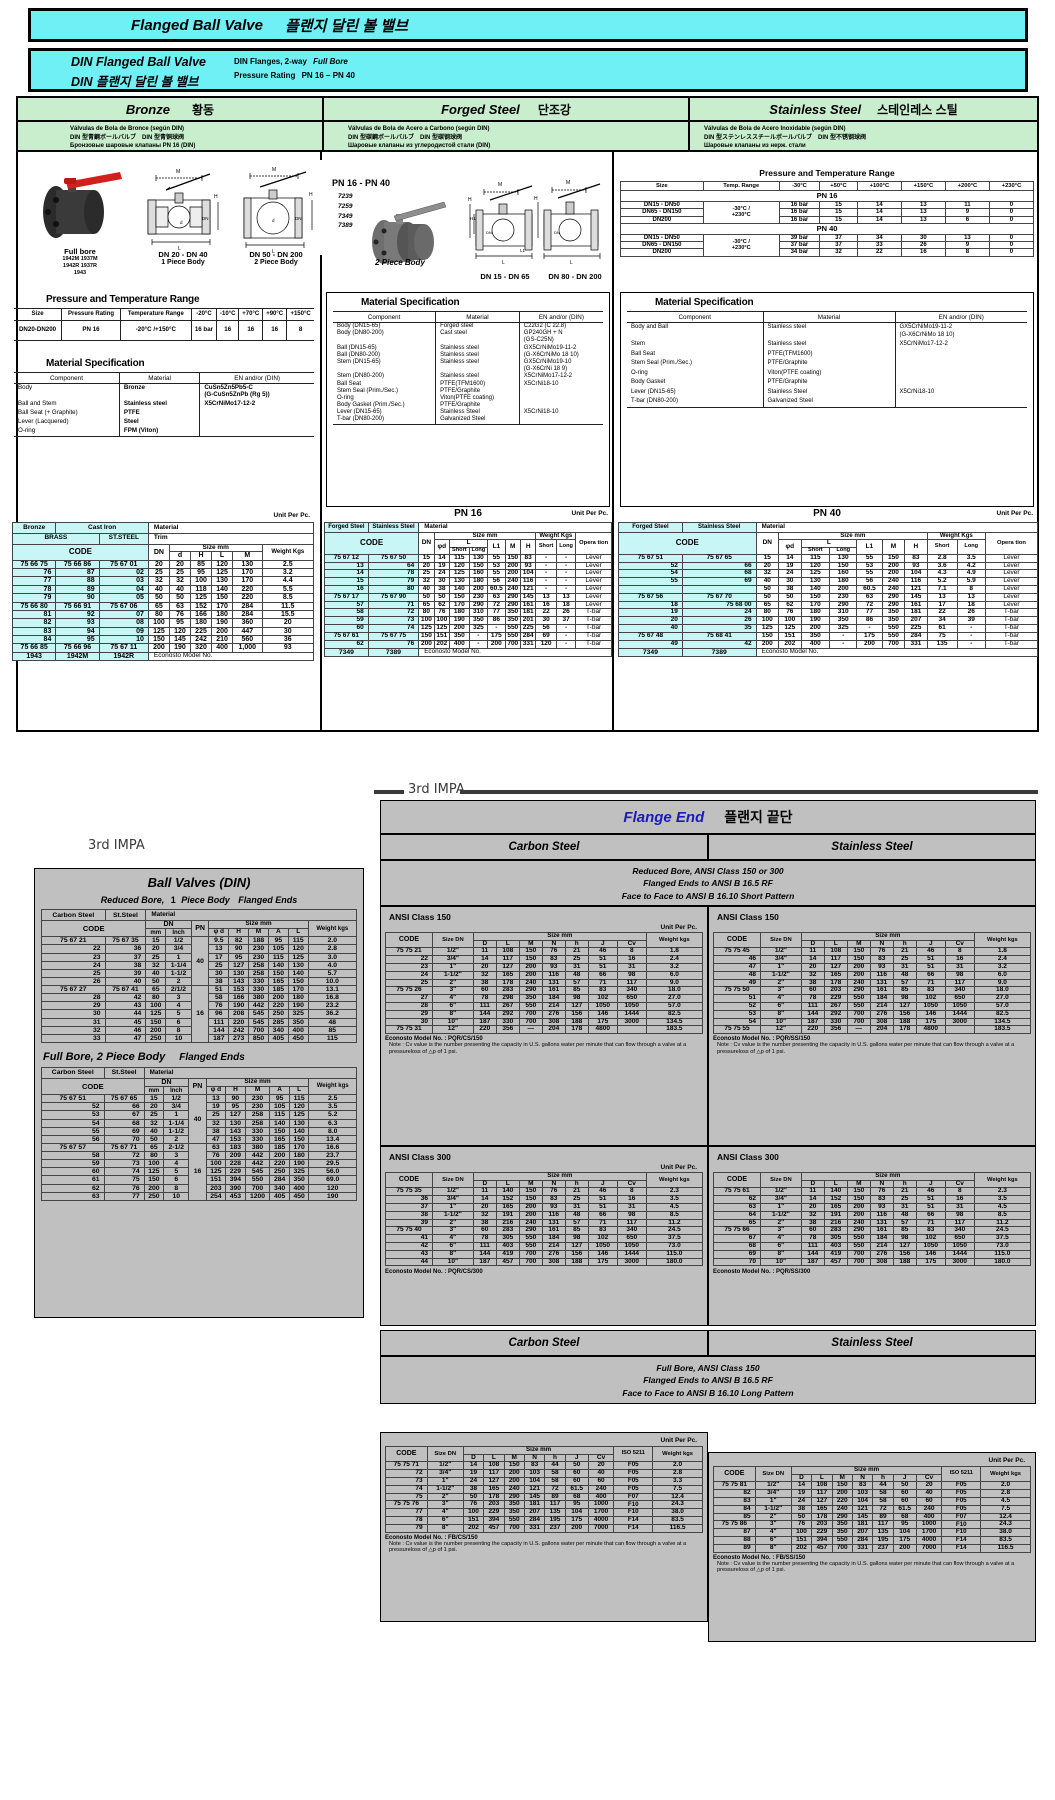  I want to click on impa-mm: 200, so click(154, 1188).